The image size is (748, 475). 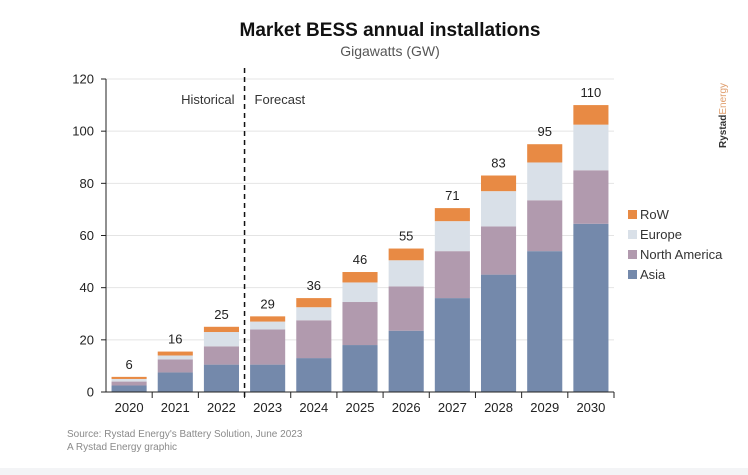 What do you see at coordinates (406, 236) in the screenshot?
I see `total-label: 55` at bounding box center [406, 236].